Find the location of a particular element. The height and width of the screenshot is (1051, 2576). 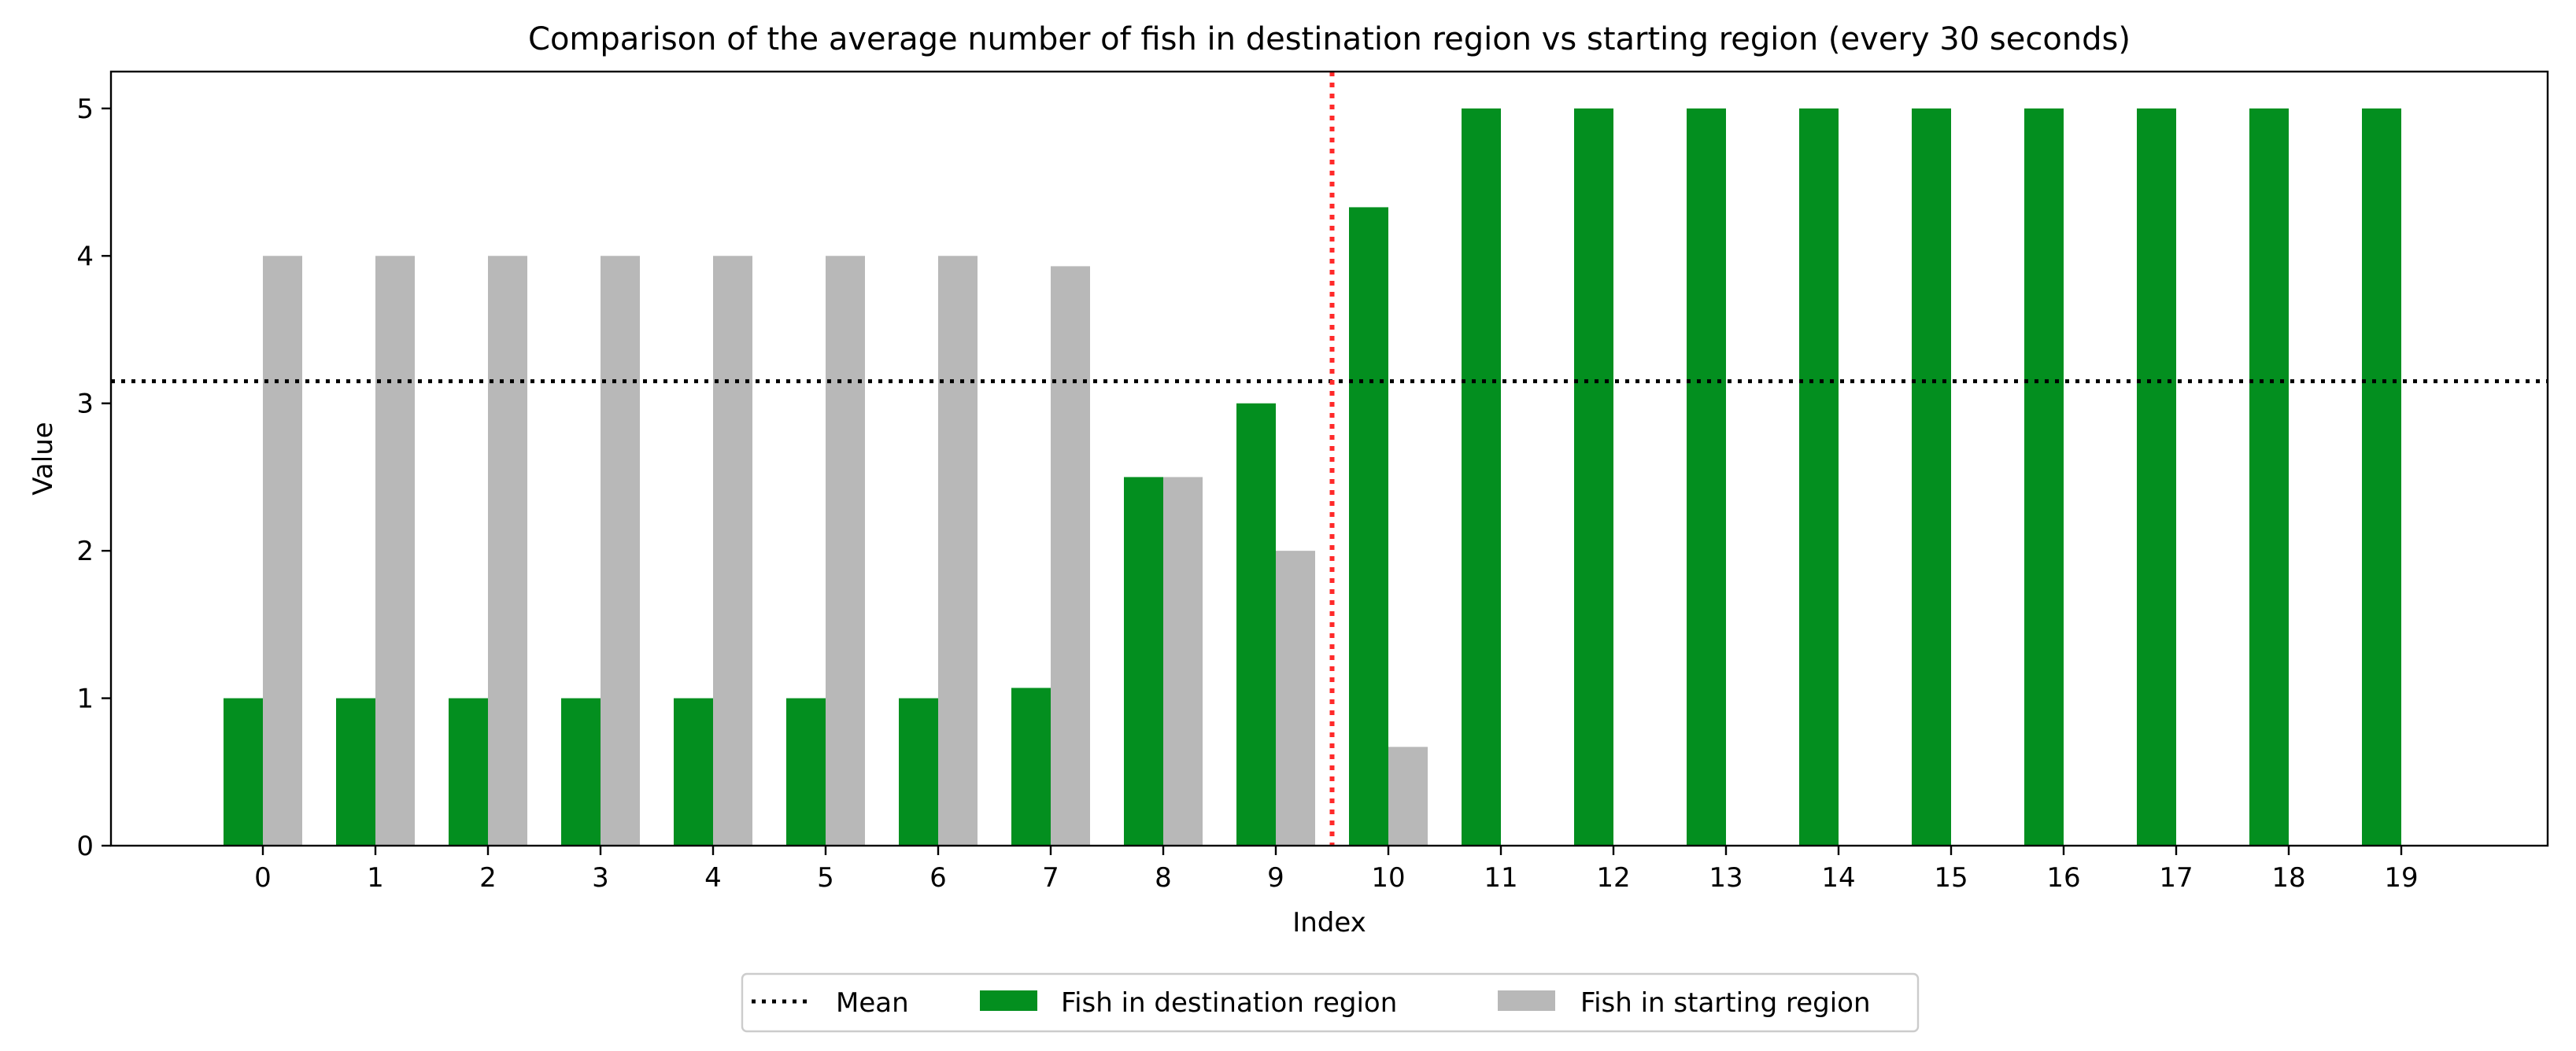

x-tick-label-16: 16 is located at coordinates (2063, 878).